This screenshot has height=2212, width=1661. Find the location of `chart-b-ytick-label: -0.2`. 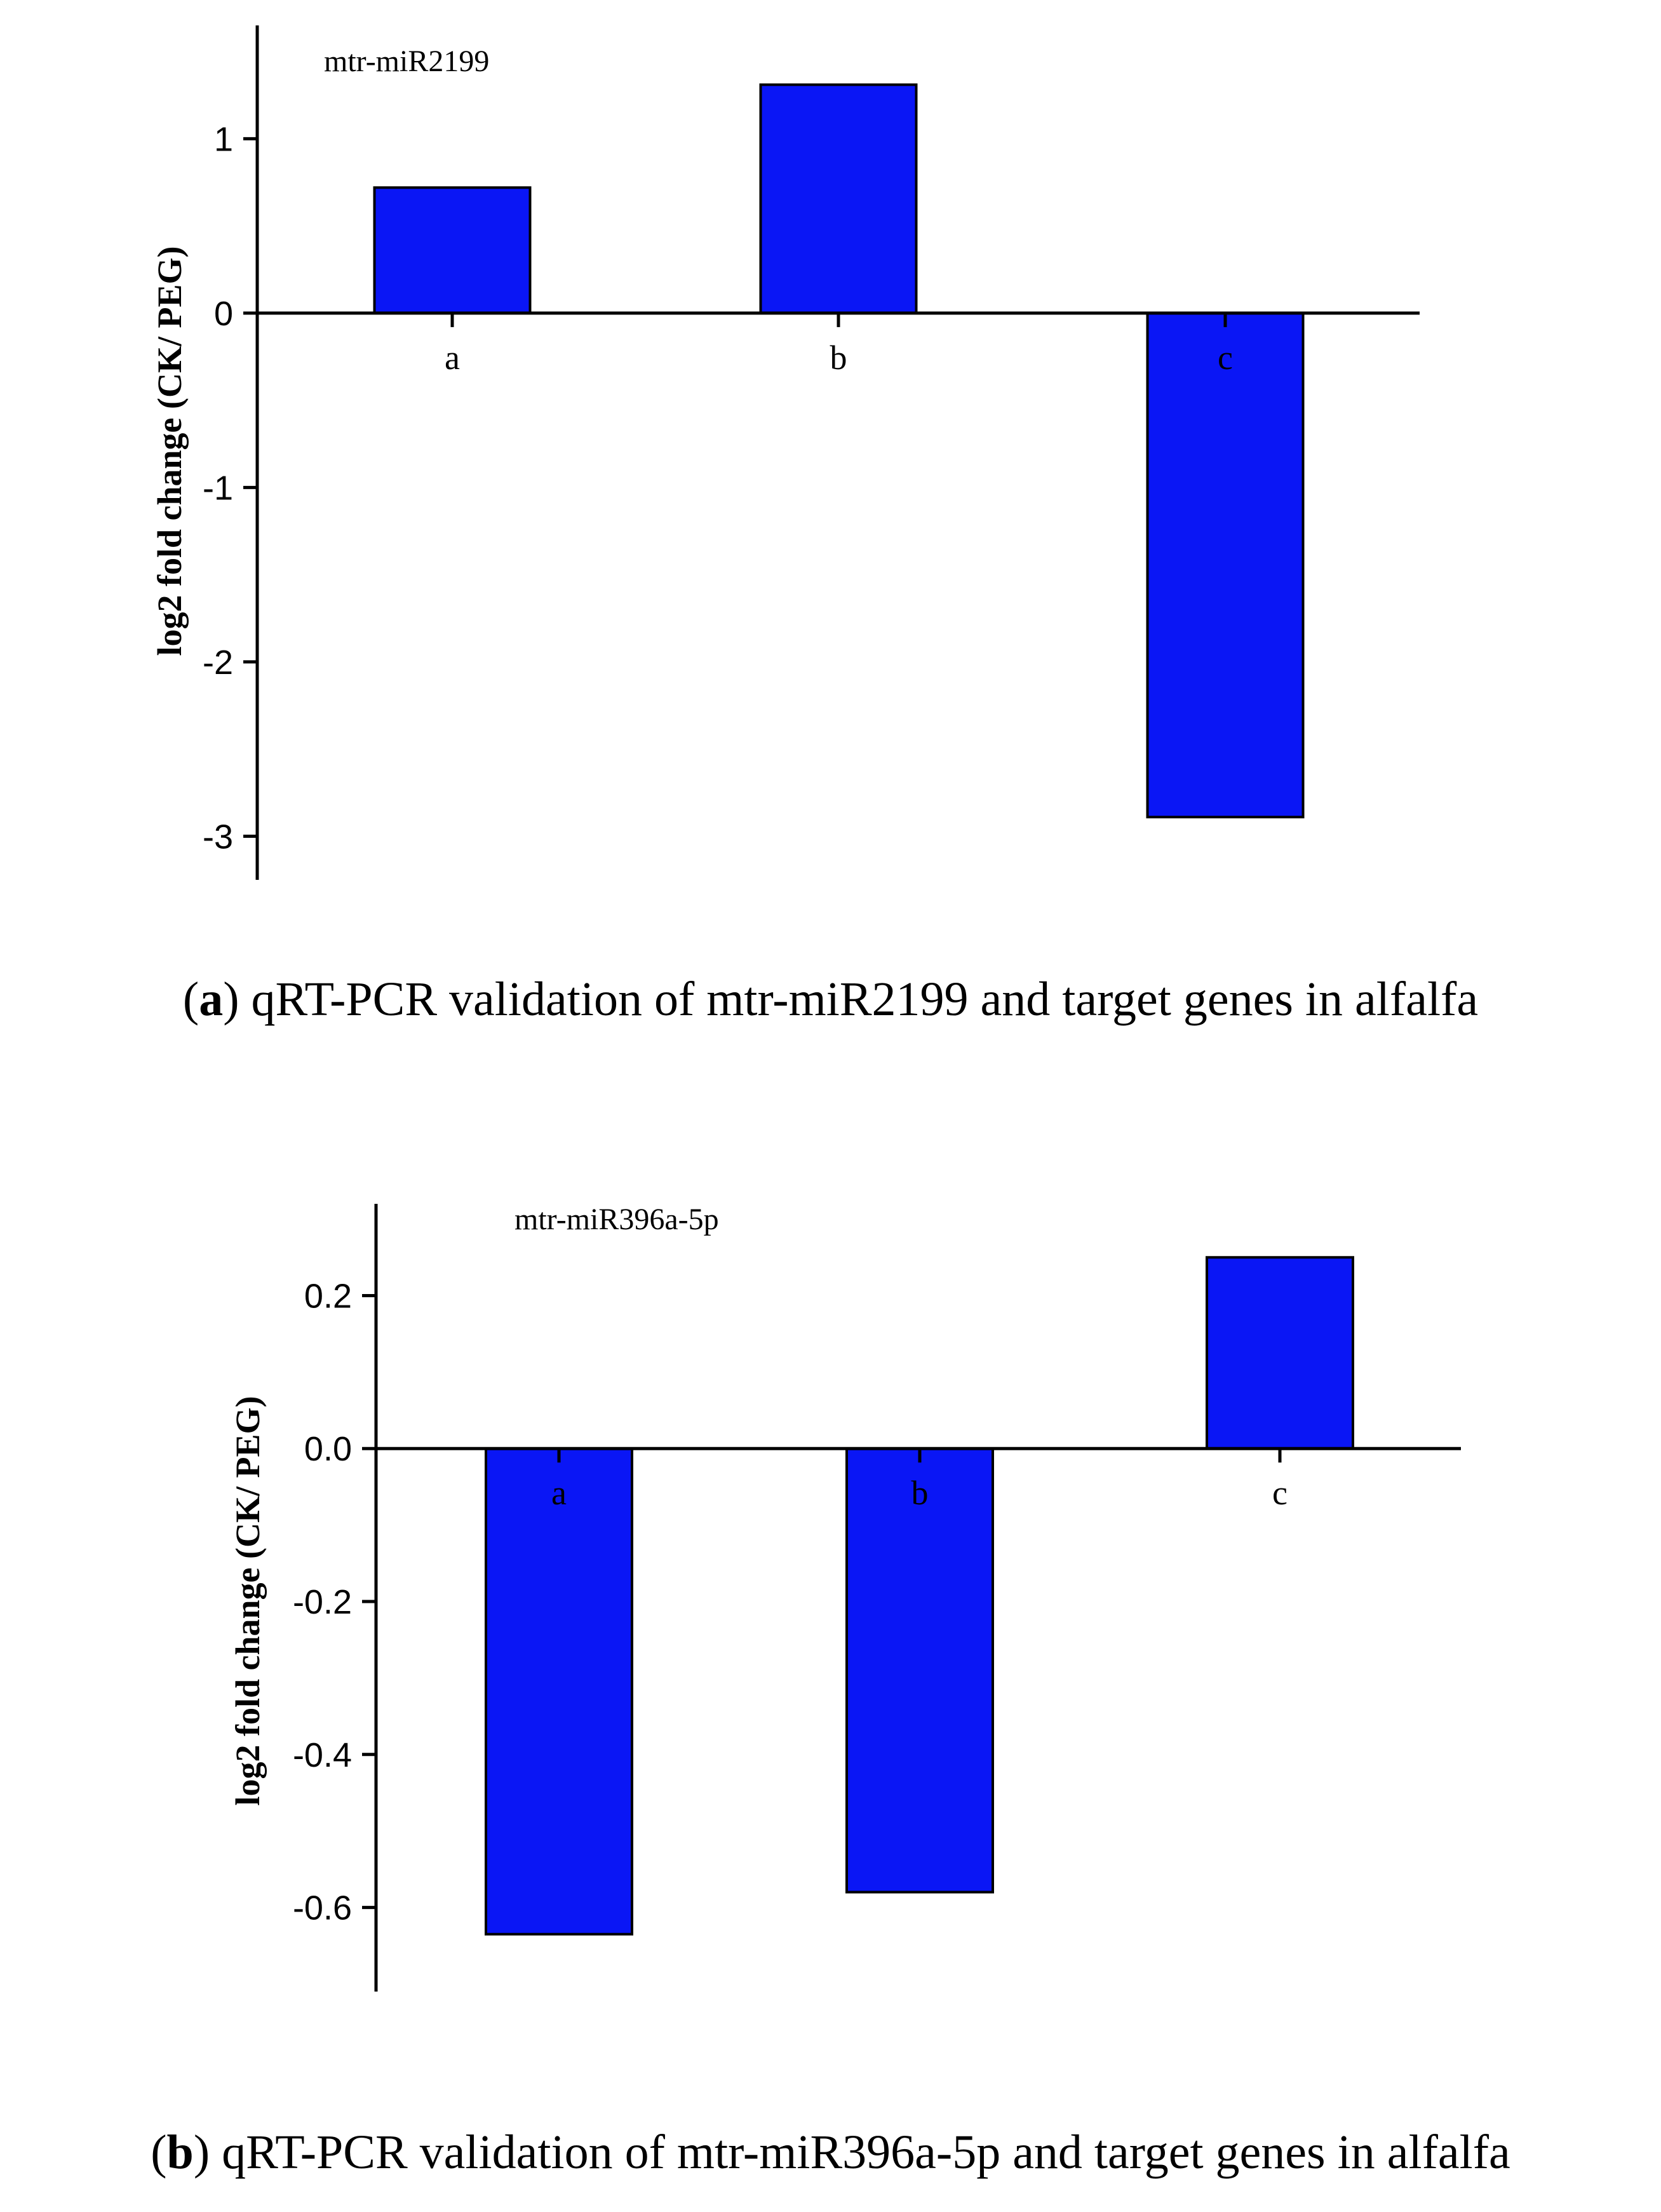

chart-b-ytick-label: -0.2 is located at coordinates (322, 1602).